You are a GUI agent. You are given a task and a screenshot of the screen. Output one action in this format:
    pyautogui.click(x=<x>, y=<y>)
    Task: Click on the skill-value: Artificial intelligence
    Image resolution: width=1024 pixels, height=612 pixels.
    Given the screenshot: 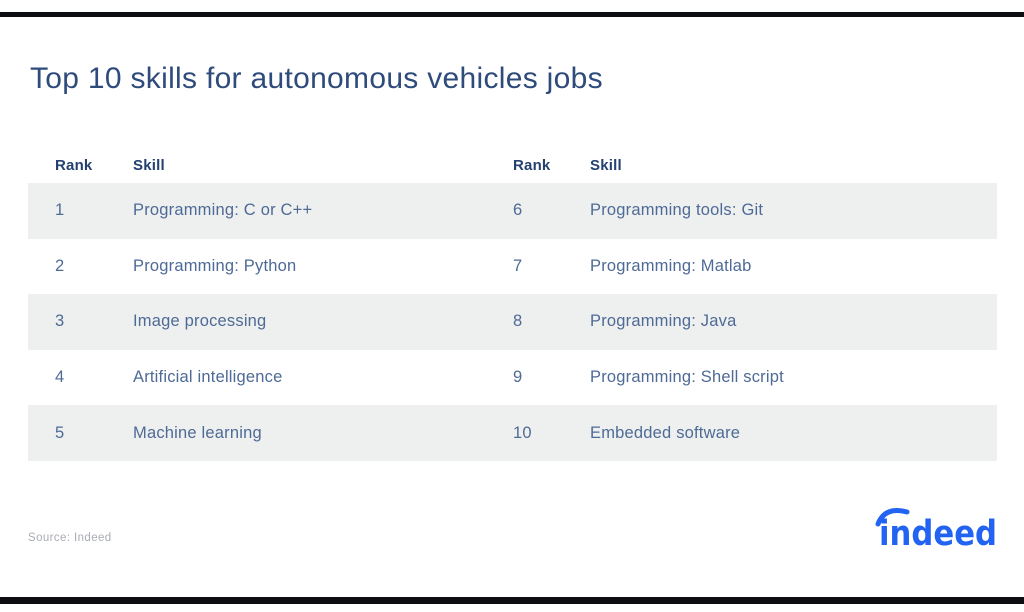 What is the action you would take?
    pyautogui.click(x=208, y=377)
    